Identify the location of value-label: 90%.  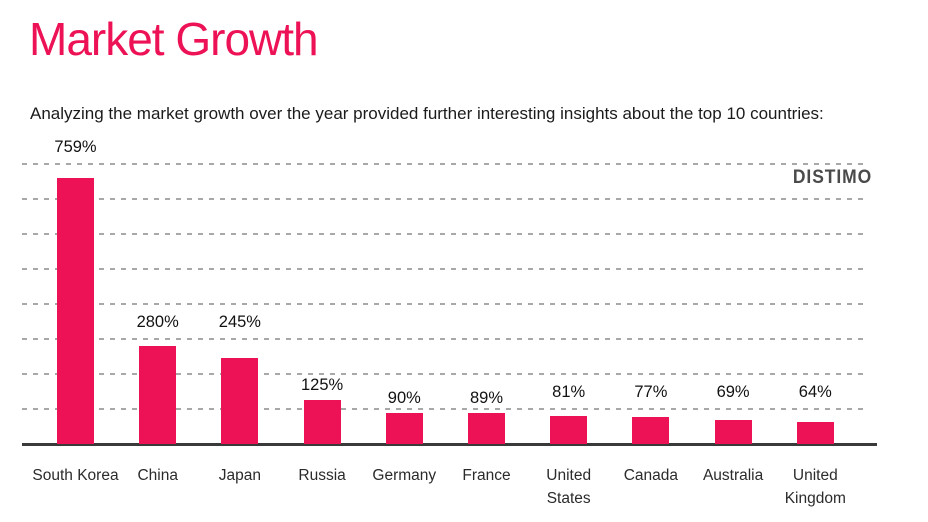
(404, 397).